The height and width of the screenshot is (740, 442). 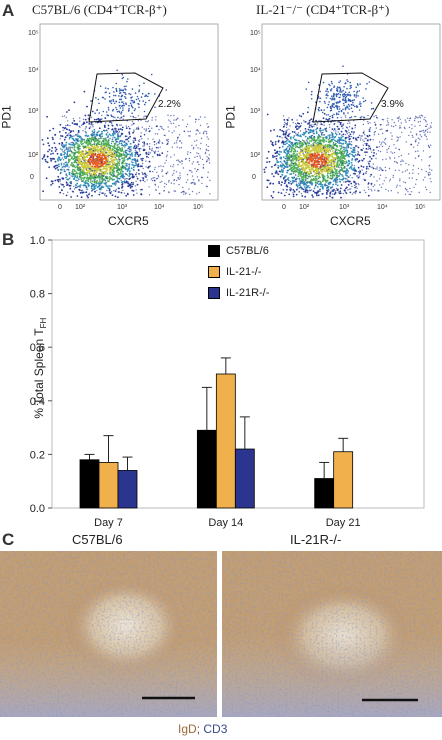 I want to click on y-tick-label: 0.2, so click(x=37, y=455).